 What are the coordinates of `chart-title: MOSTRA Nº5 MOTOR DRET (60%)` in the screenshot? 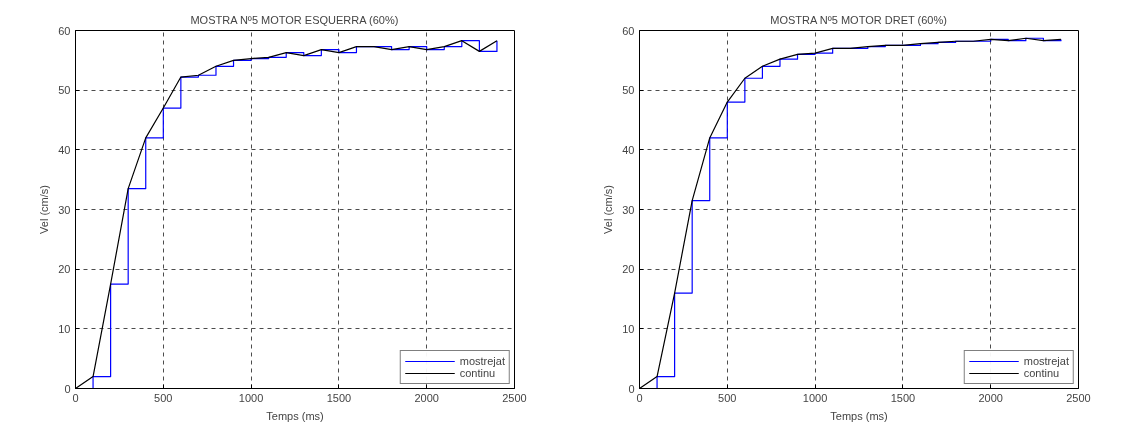 It's located at (858, 19).